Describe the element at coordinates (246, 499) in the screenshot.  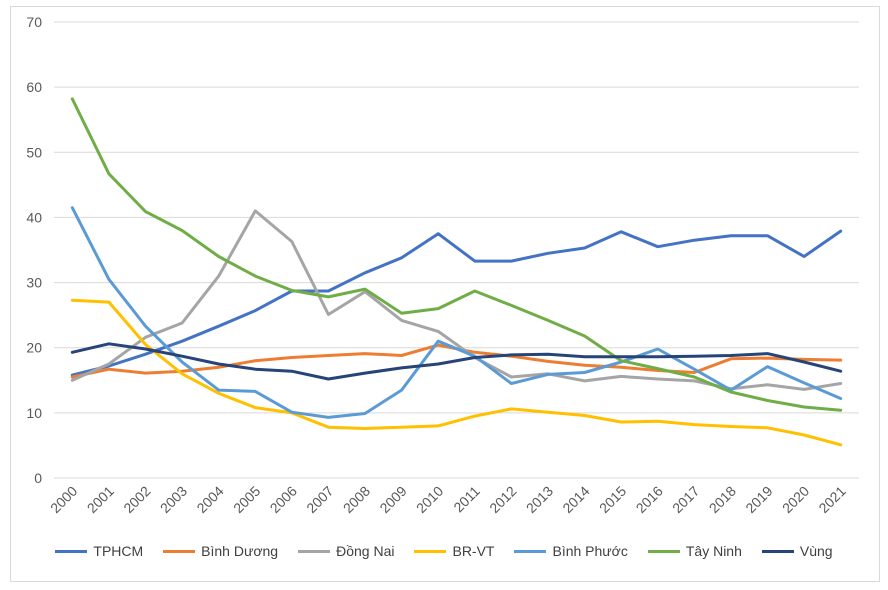
I see `x-tick-label: 2005` at that location.